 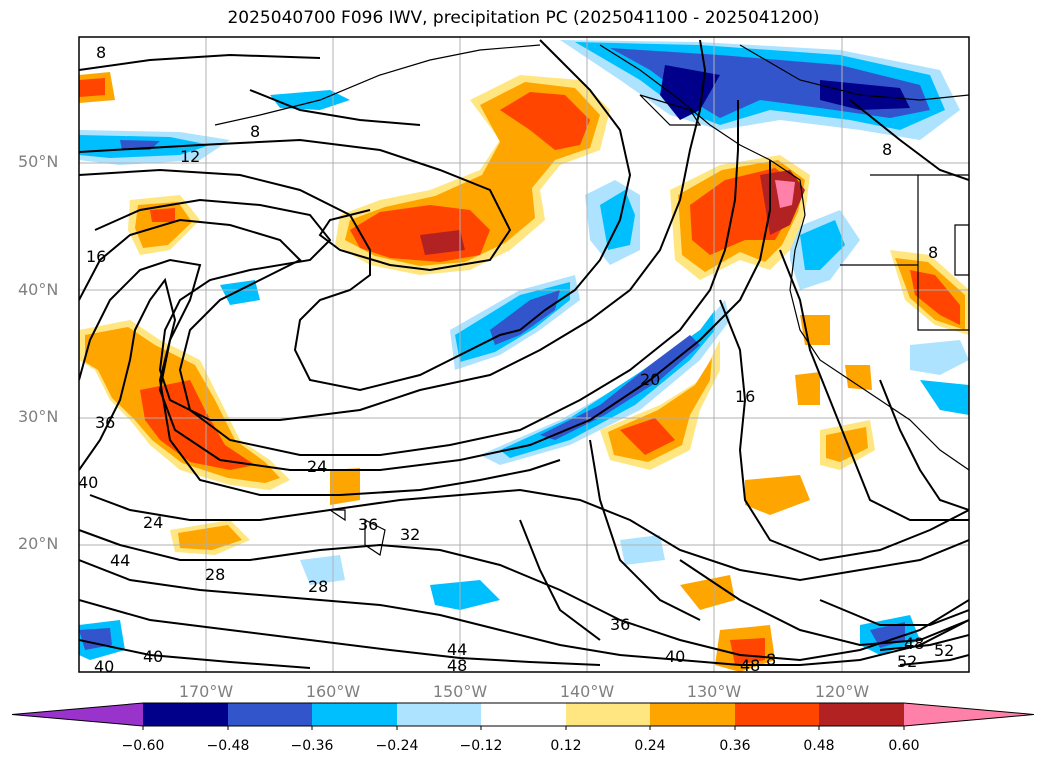 I want to click on contour-label: 12, so click(x=190, y=156).